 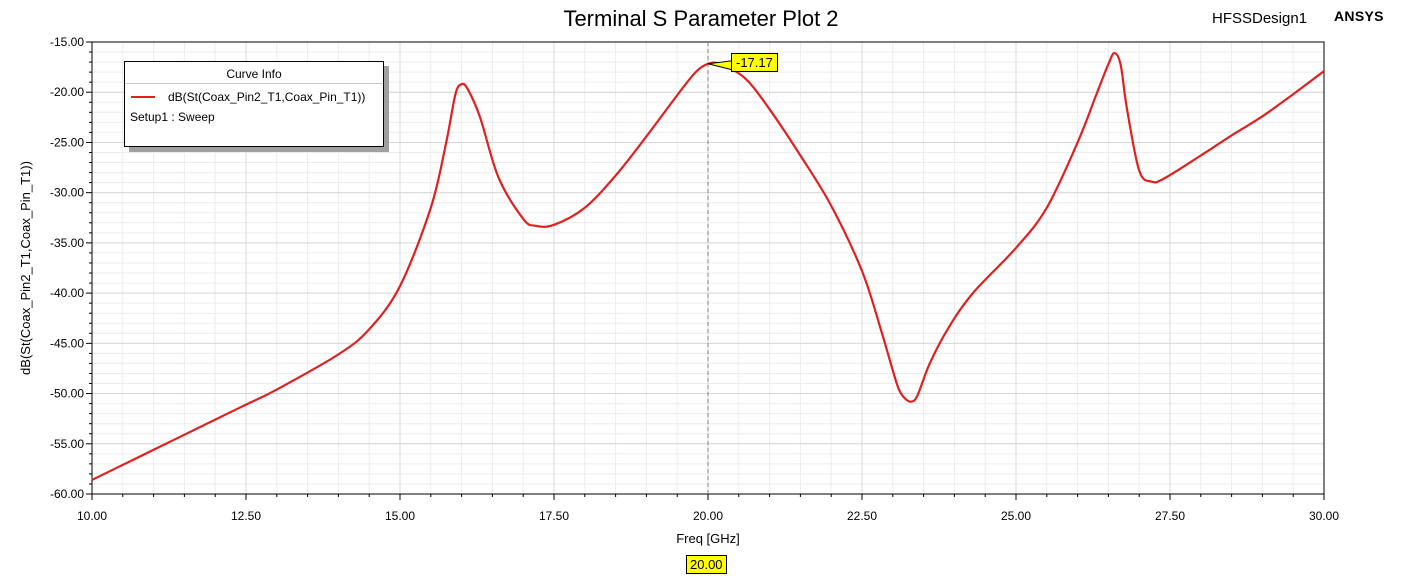 I want to click on y-tick-label: -60.00, so click(x=67, y=494).